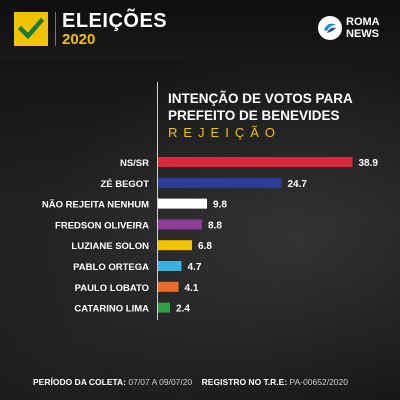  Describe the element at coordinates (55, 29) in the screenshot. I see `header-divider` at that location.